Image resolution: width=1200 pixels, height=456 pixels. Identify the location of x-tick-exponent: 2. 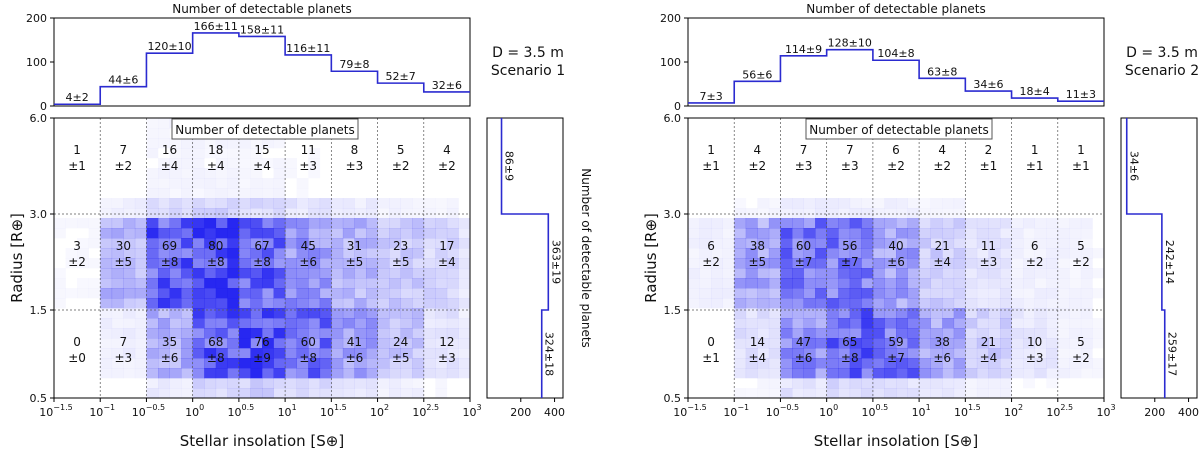
(386, 407).